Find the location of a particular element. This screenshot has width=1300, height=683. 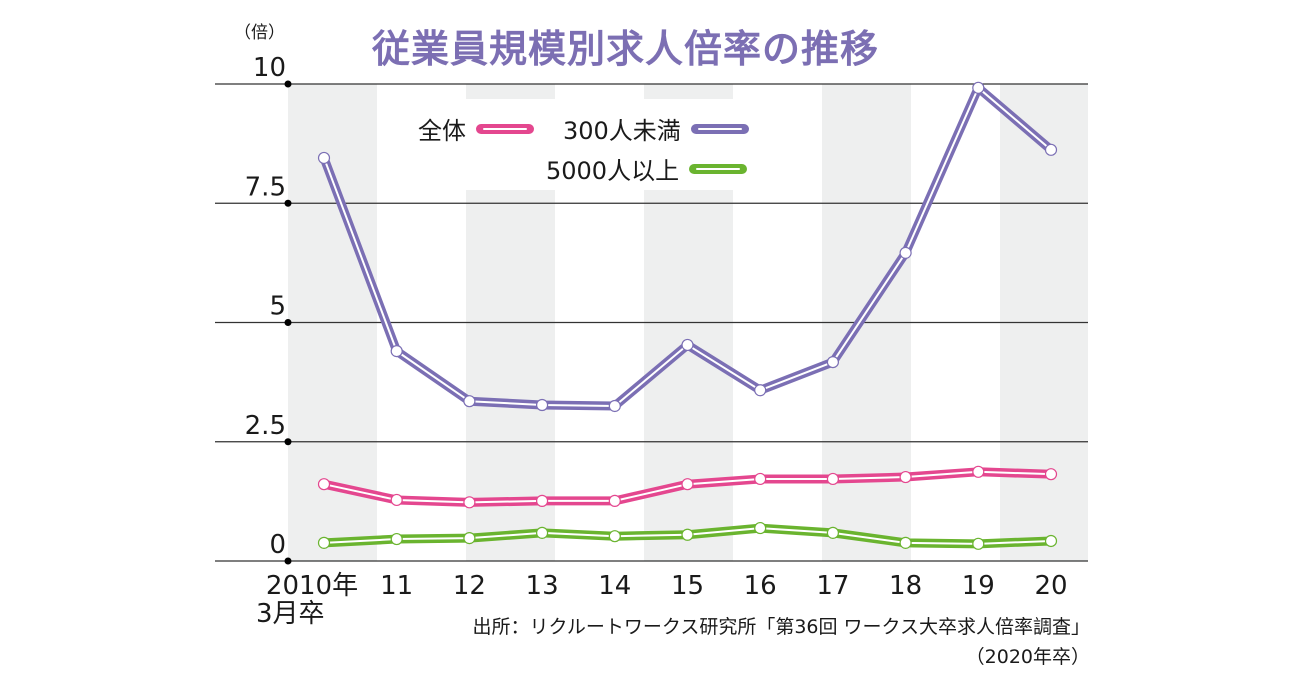

legend-swatch-purple is located at coordinates (719, 128).